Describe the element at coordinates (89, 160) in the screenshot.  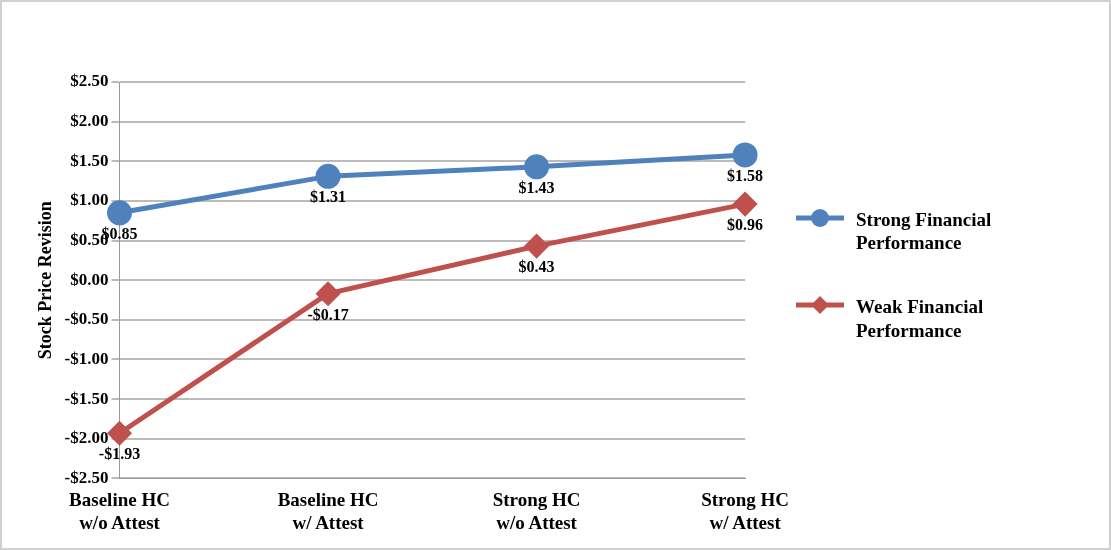
I see `y-tick-label: $1.50` at that location.